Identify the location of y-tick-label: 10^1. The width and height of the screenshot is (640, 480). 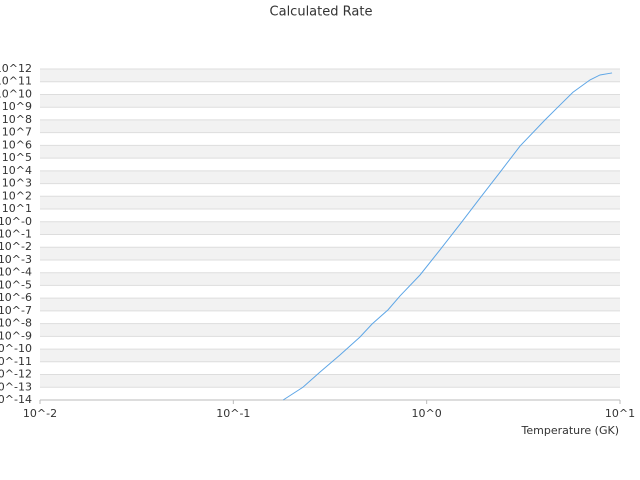
(17, 208).